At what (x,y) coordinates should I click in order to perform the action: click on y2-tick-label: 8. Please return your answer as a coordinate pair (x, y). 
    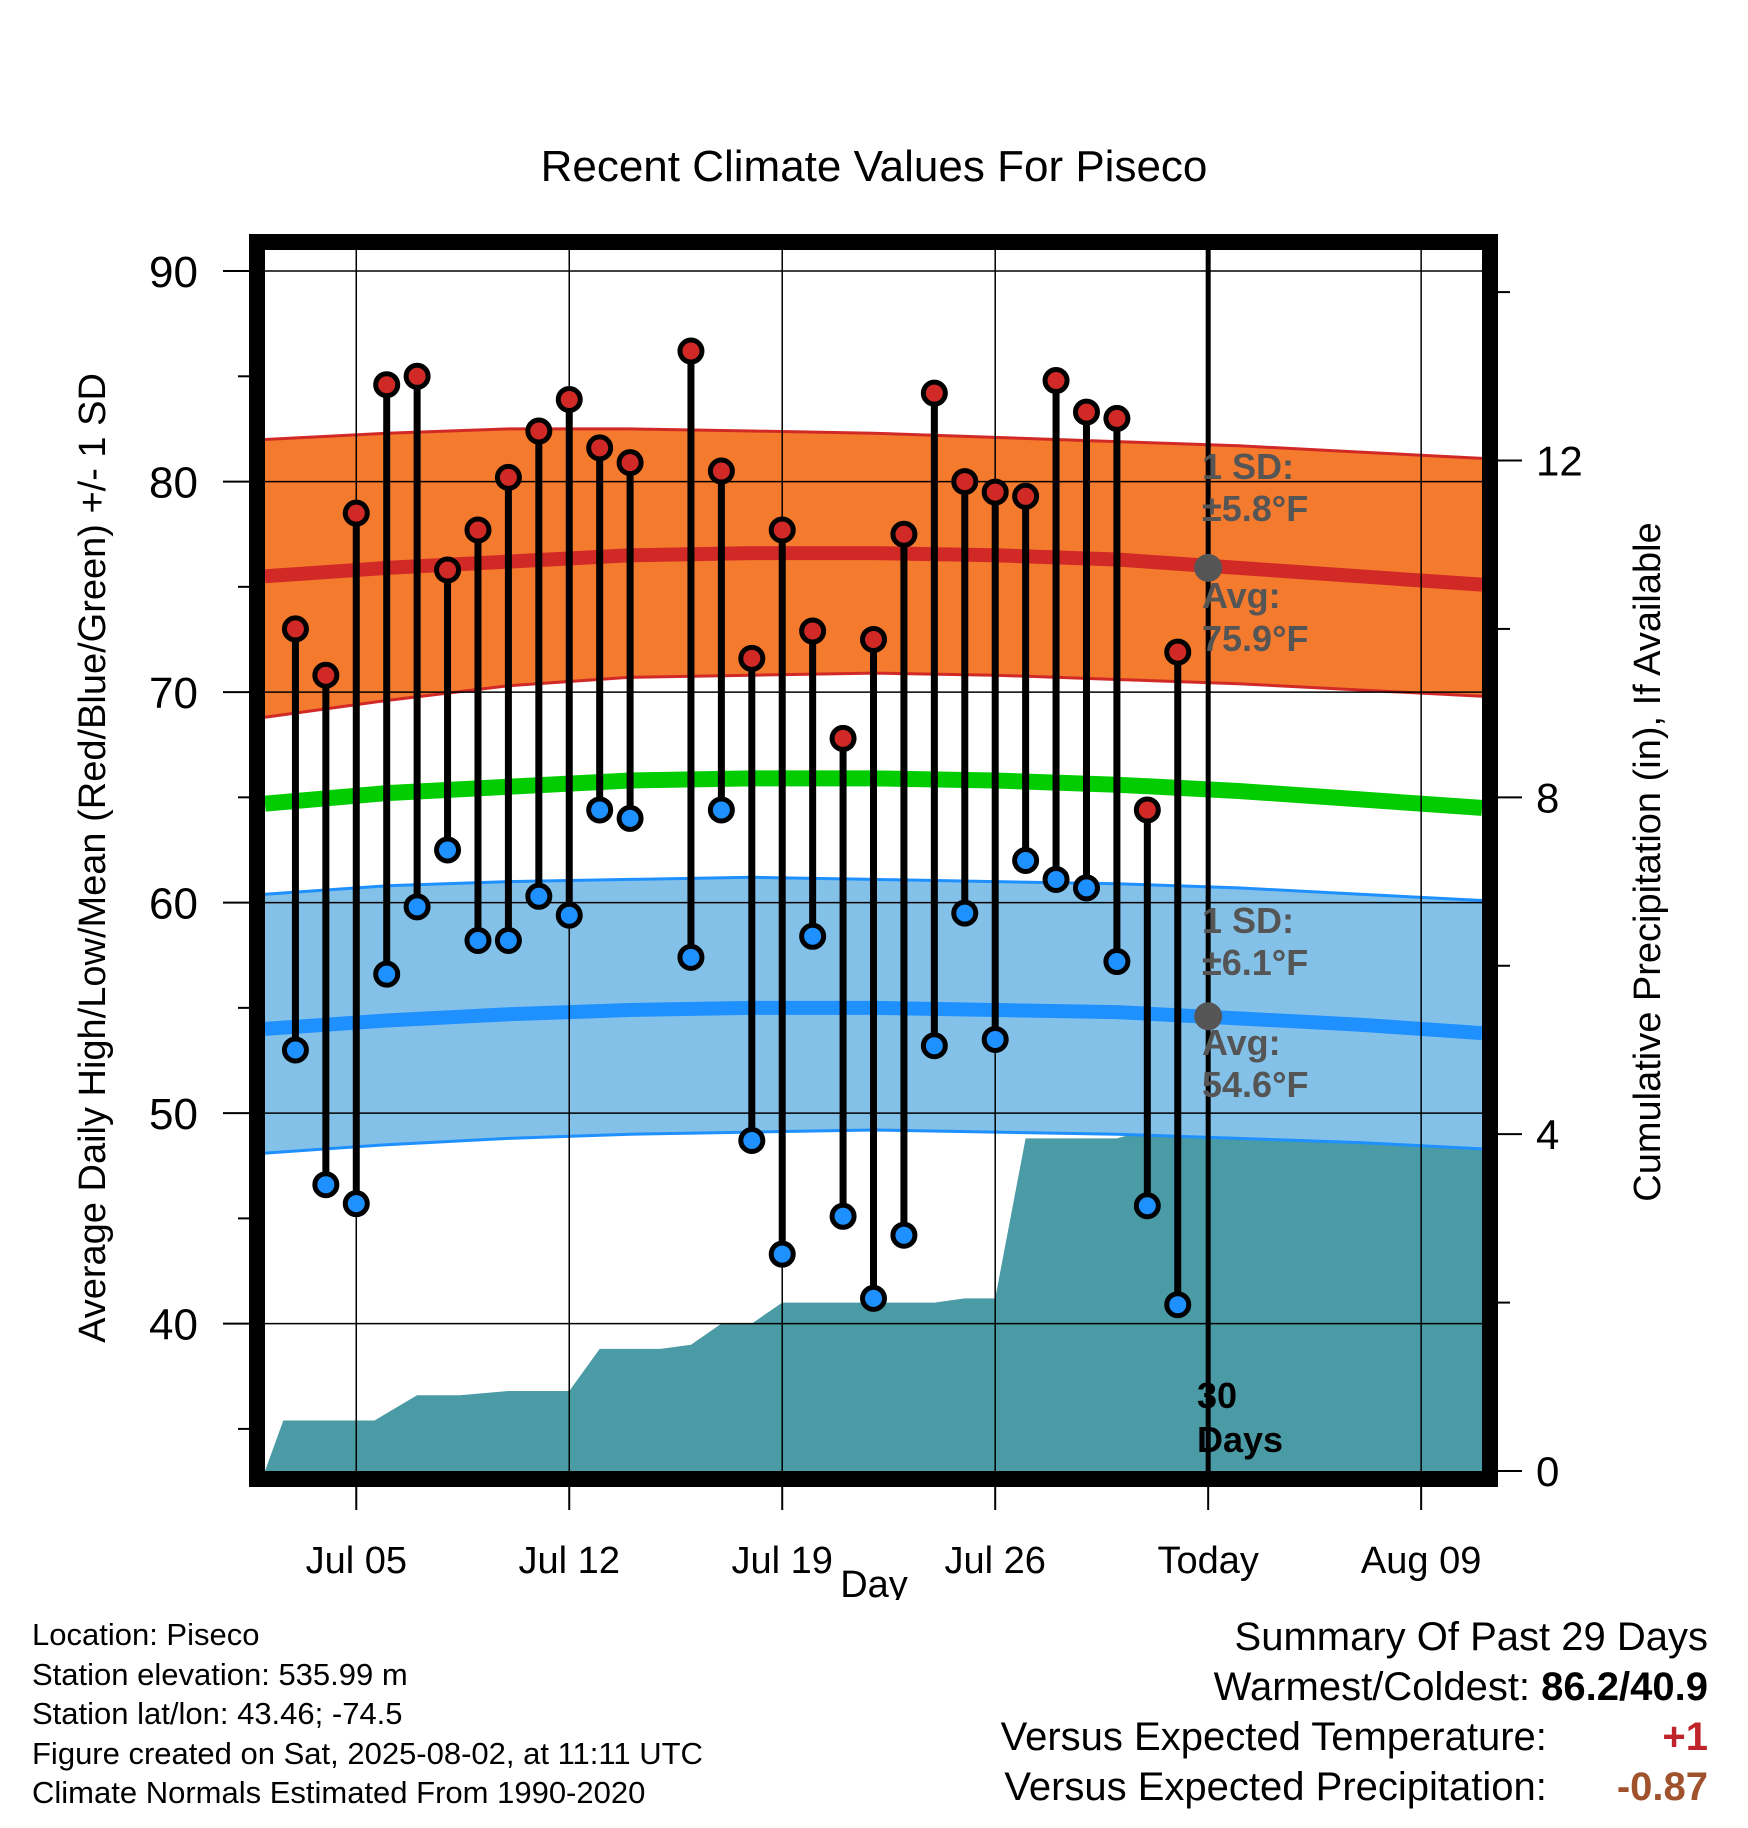
    Looking at the image, I should click on (1547, 797).